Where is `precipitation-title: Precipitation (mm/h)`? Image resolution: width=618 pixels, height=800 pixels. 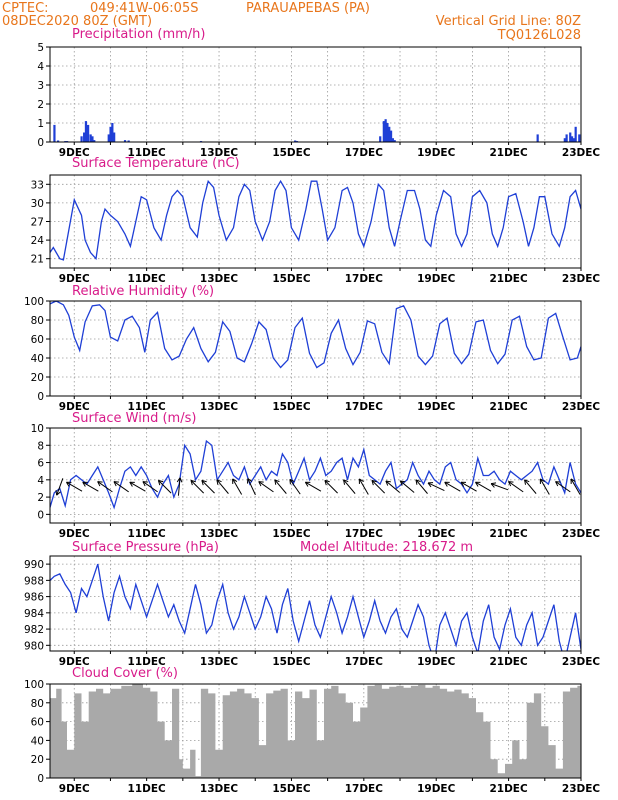
precipitation-title: Precipitation (mm/h) is located at coordinates (138, 34).